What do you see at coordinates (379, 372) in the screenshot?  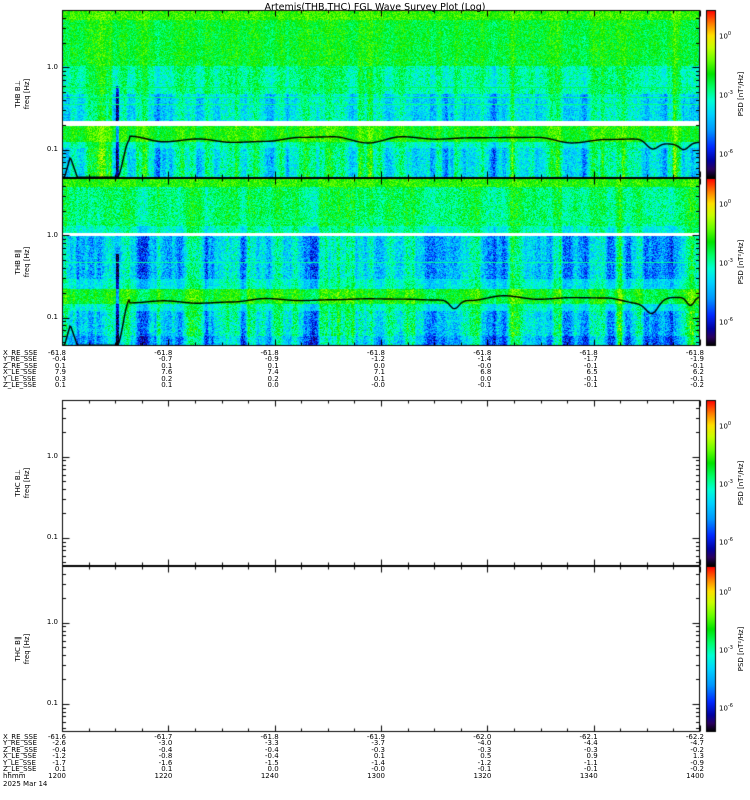 I see `ephemeris-value: 7.1` at bounding box center [379, 372].